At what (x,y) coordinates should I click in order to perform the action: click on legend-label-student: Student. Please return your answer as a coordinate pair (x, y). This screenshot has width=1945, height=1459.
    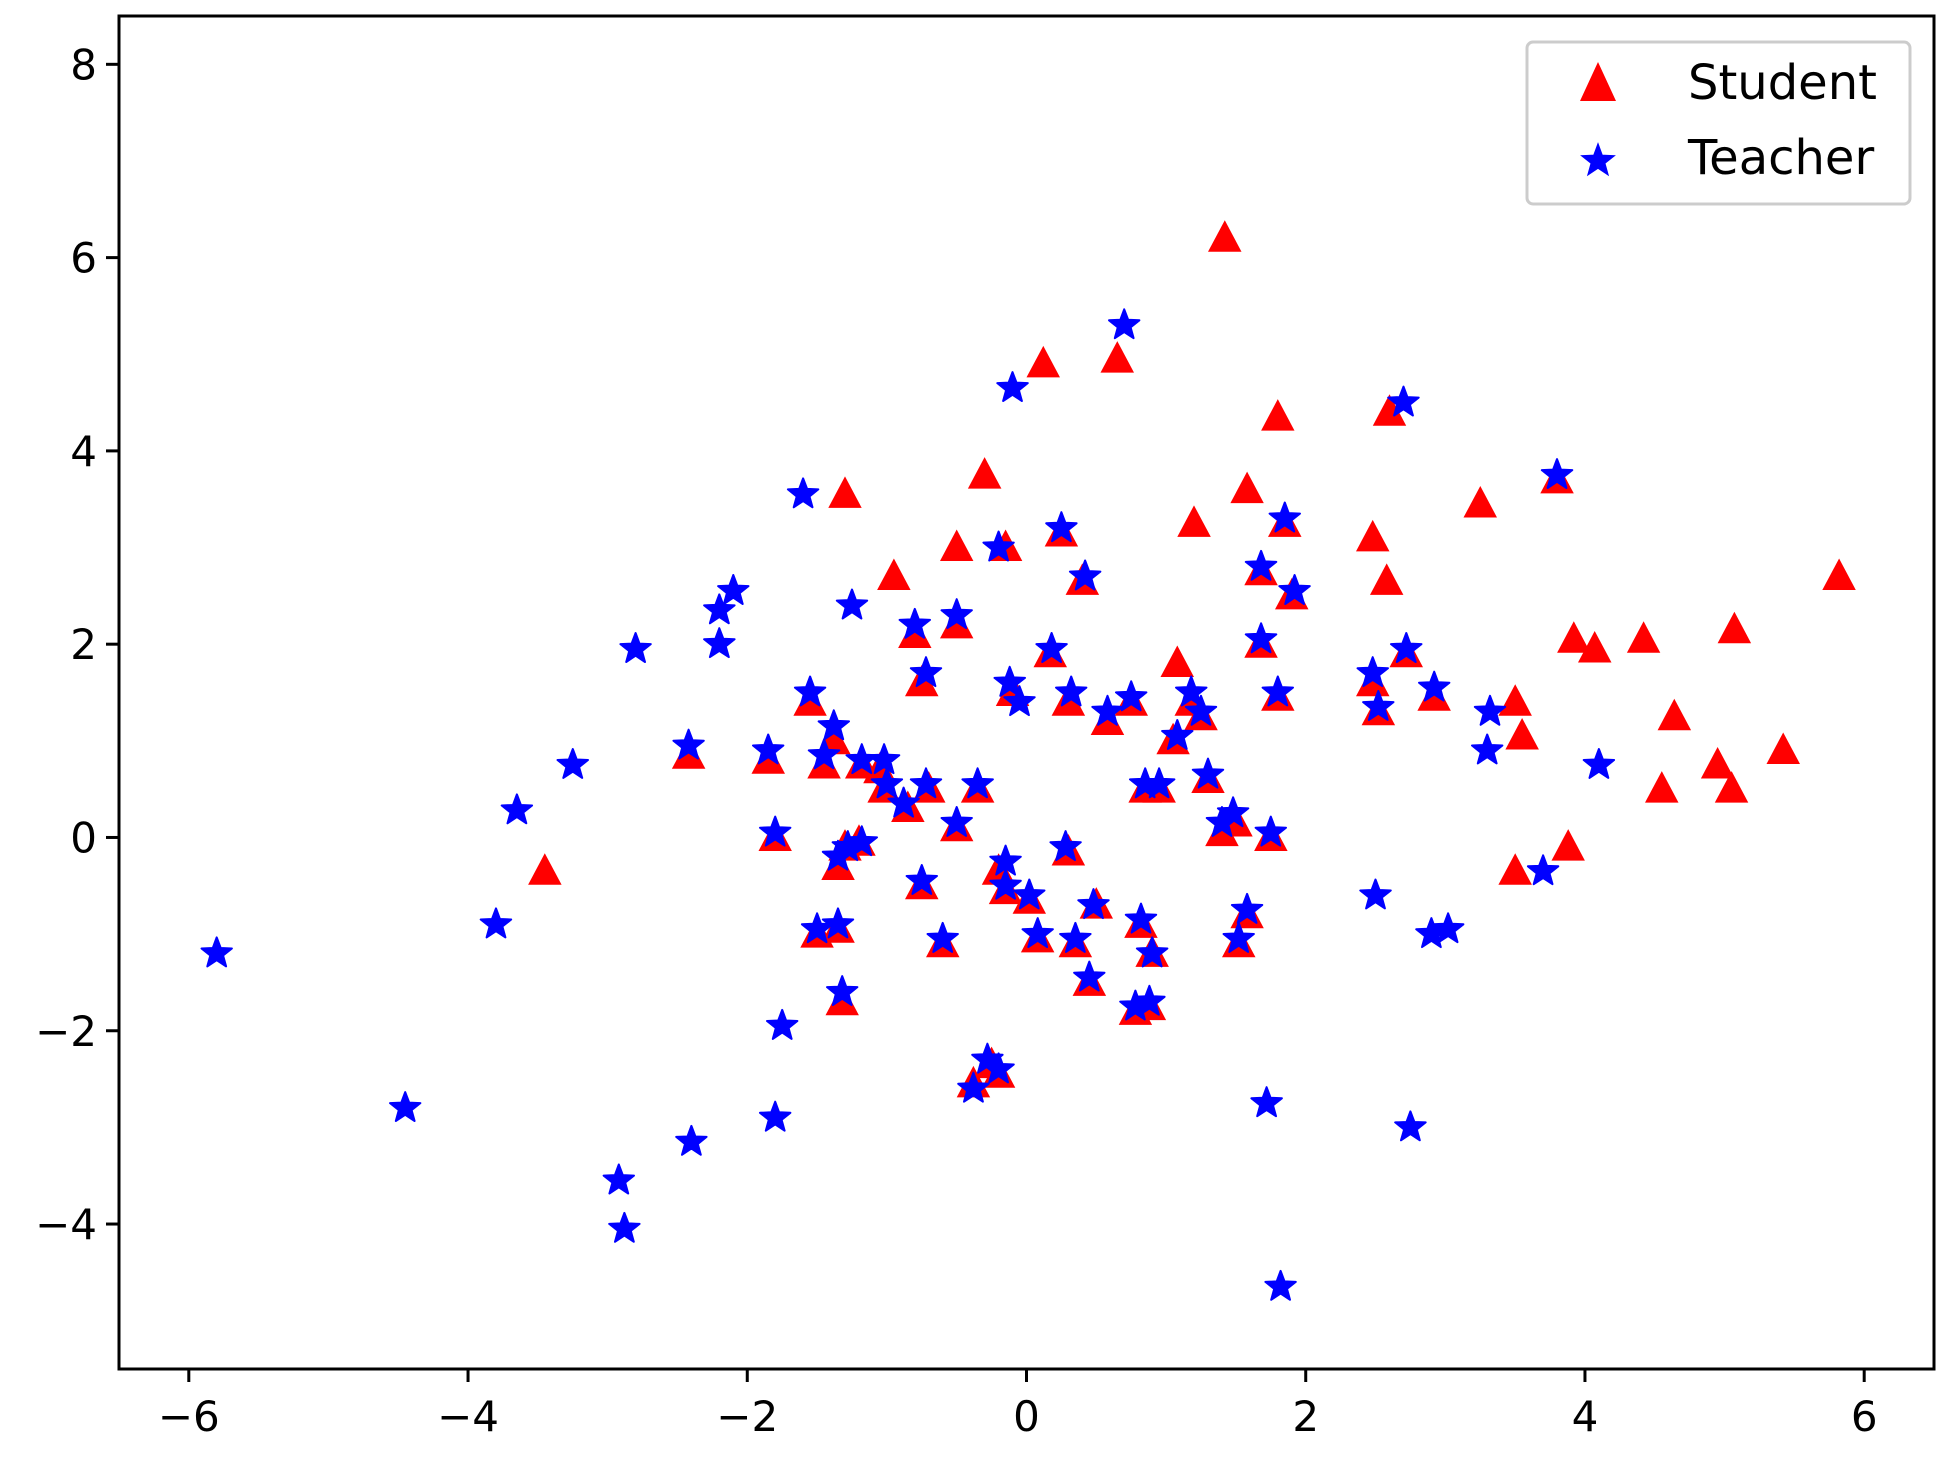
    Looking at the image, I should click on (1782, 83).